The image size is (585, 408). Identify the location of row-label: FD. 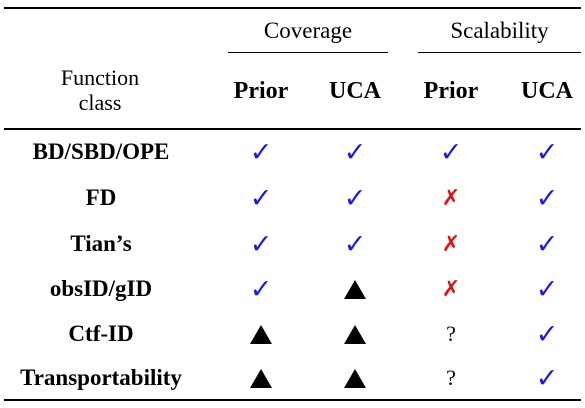
(101, 197).